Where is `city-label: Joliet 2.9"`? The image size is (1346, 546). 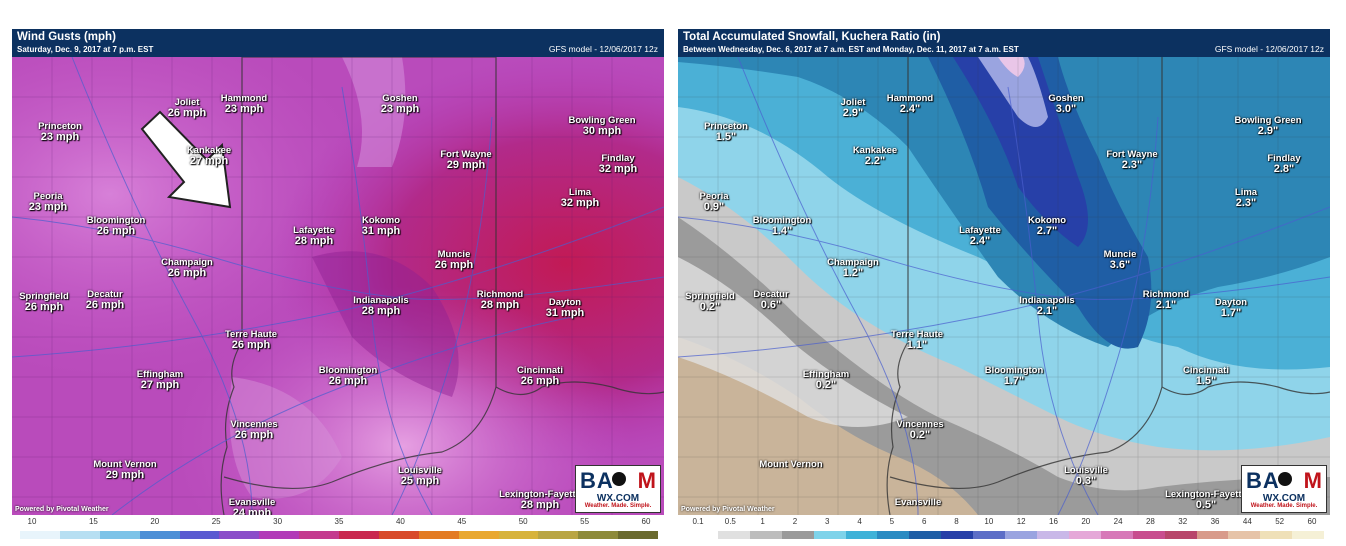 city-label: Joliet 2.9" is located at coordinates (853, 108).